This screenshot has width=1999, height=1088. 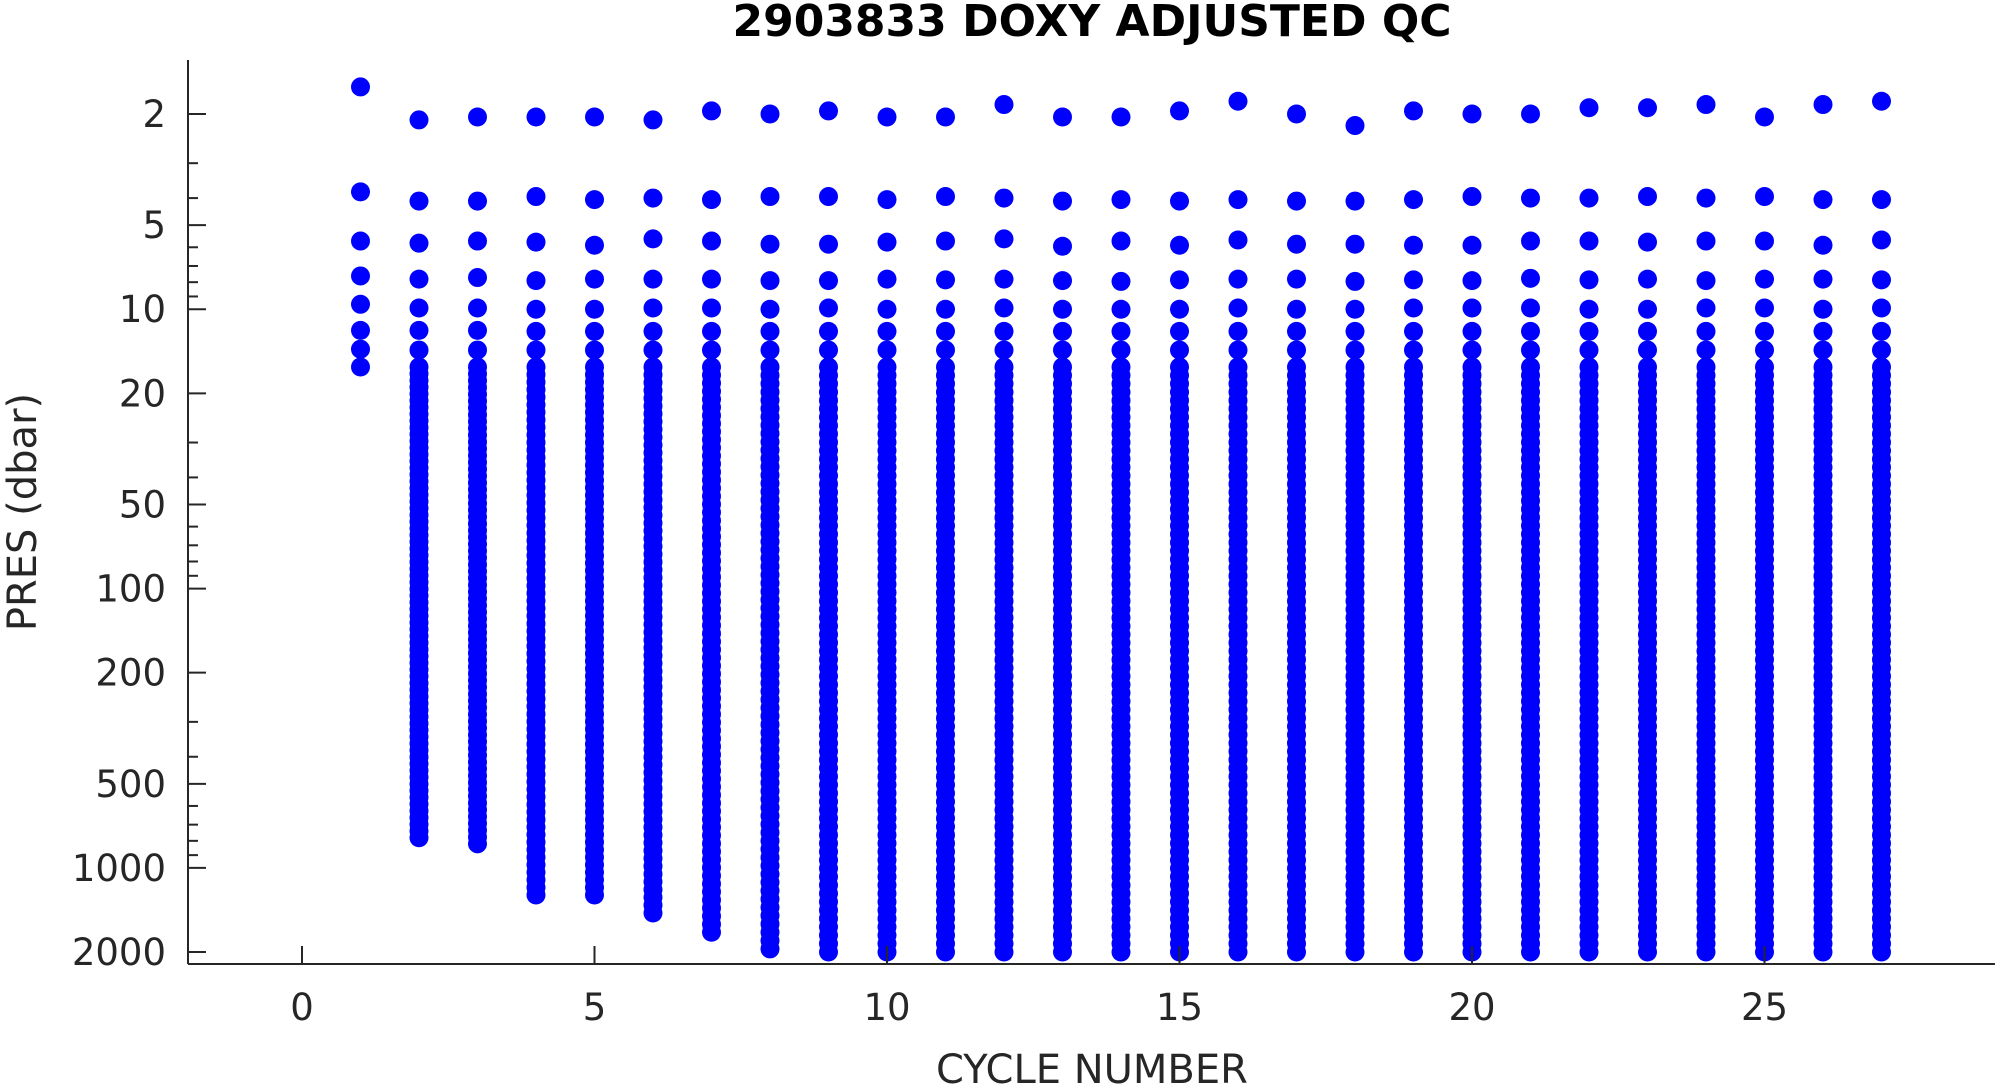 What do you see at coordinates (142, 393) in the screenshot?
I see `y-tick-label: 20` at bounding box center [142, 393].